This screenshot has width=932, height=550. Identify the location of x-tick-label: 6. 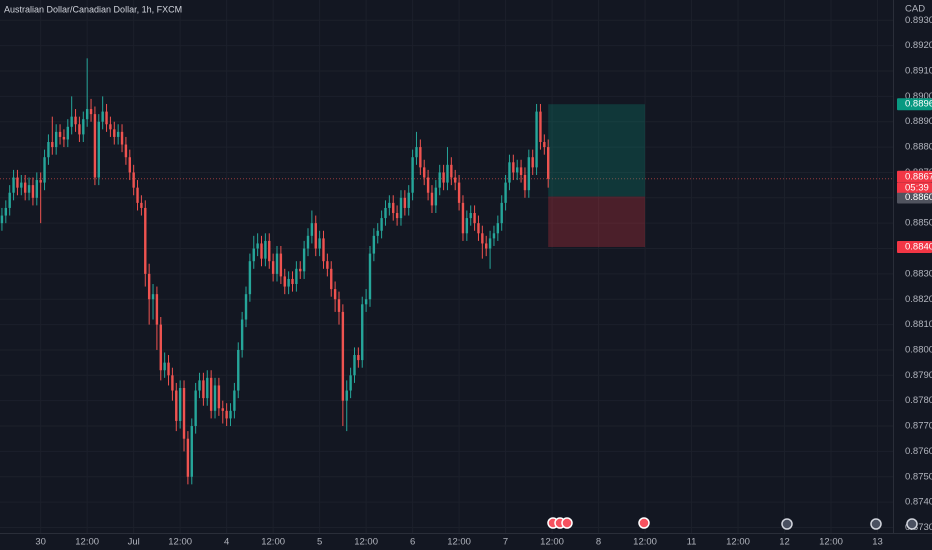
(412, 542).